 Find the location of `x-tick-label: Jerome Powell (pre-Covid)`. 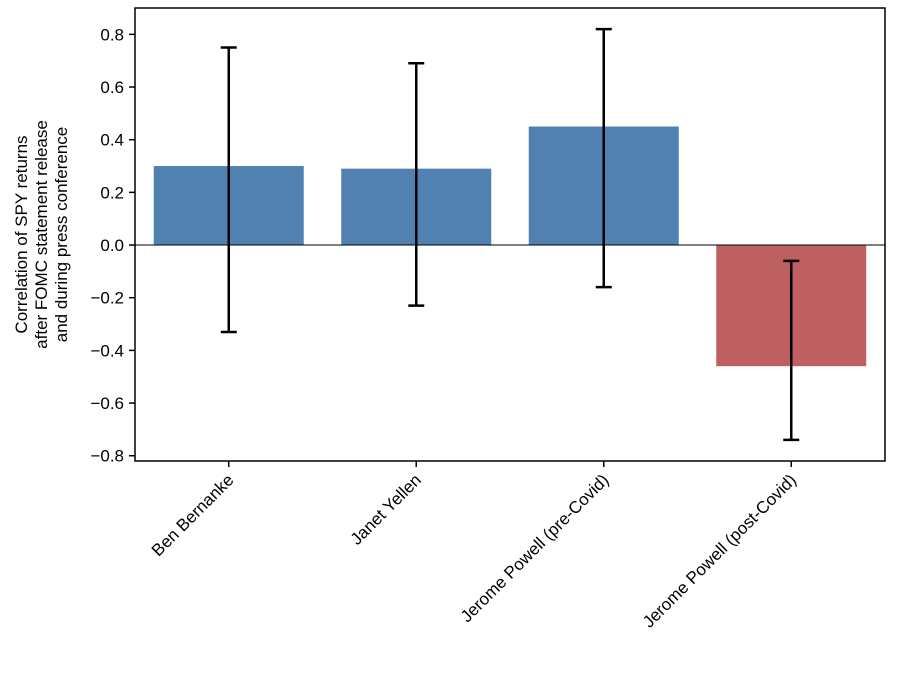

x-tick-label: Jerome Powell (pre-Covid) is located at coordinates (535, 548).